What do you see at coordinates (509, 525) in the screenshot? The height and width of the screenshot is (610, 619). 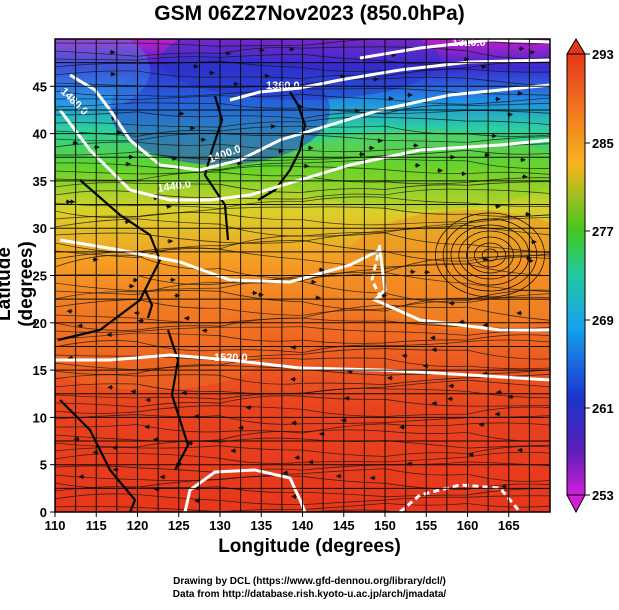 I see `x-tick-label: 165` at bounding box center [509, 525].